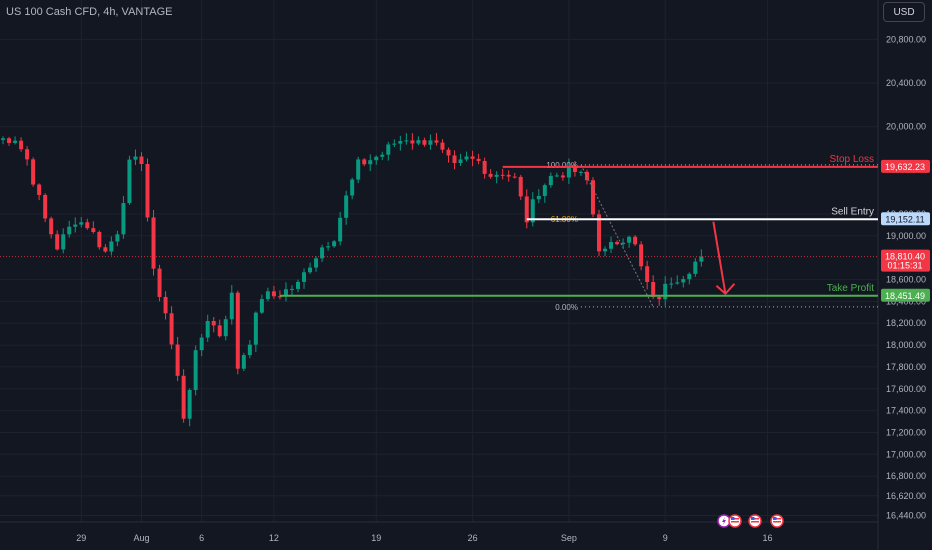  I want to click on time-tick-label: 19, so click(376, 538).